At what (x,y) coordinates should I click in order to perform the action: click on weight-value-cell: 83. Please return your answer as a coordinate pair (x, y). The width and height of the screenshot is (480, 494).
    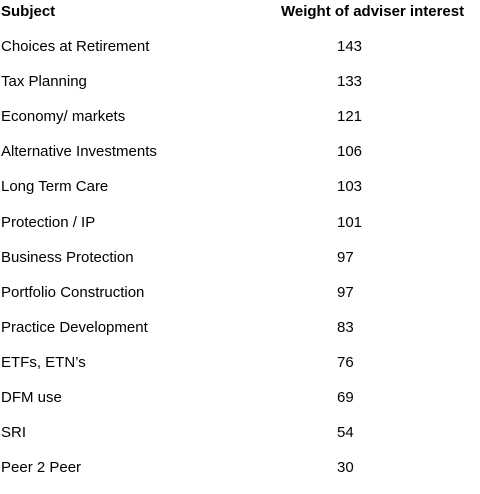
    Looking at the image, I should click on (345, 327).